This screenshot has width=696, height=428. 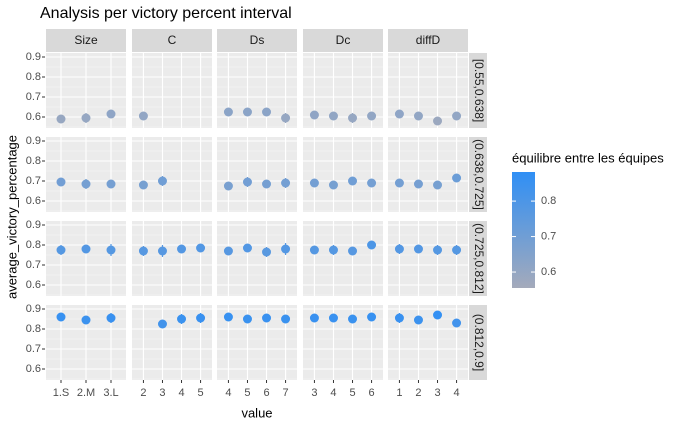 I want to click on x-tick-label: 3.L, so click(x=110, y=393).